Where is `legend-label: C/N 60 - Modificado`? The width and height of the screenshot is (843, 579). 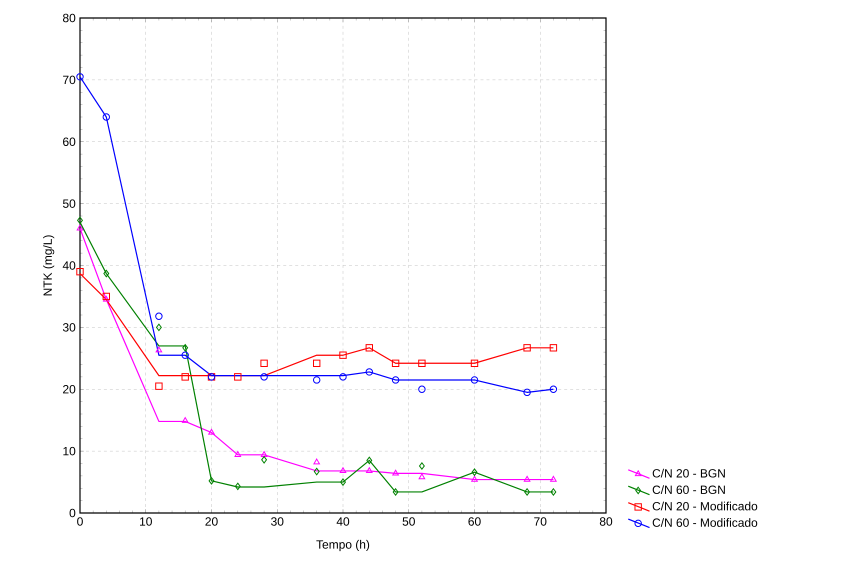 legend-label: C/N 60 - Modificado is located at coordinates (705, 522).